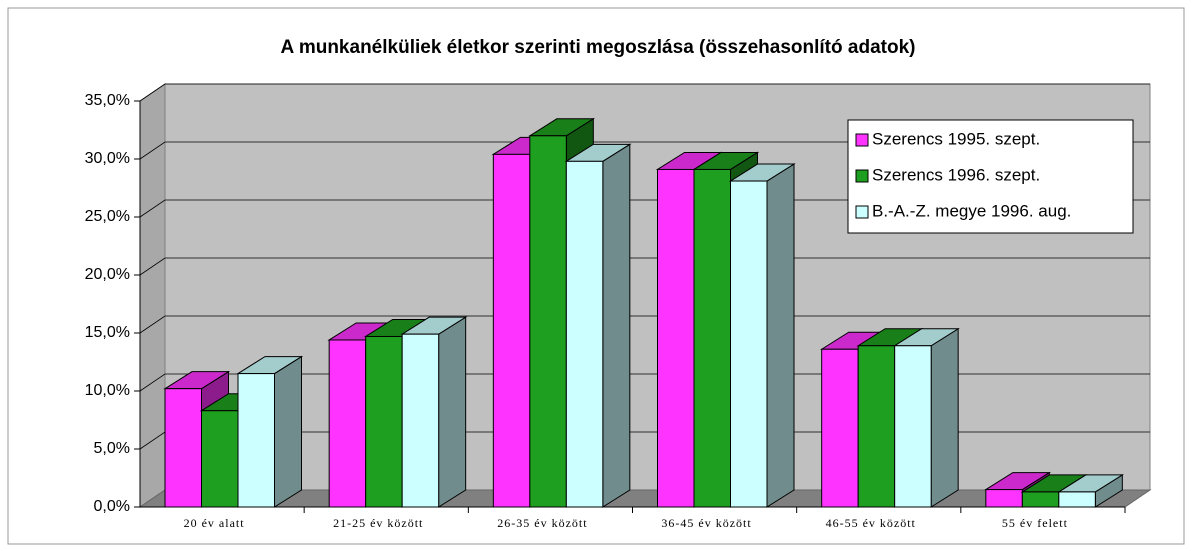  I want to click on side-wall, so click(152, 295).